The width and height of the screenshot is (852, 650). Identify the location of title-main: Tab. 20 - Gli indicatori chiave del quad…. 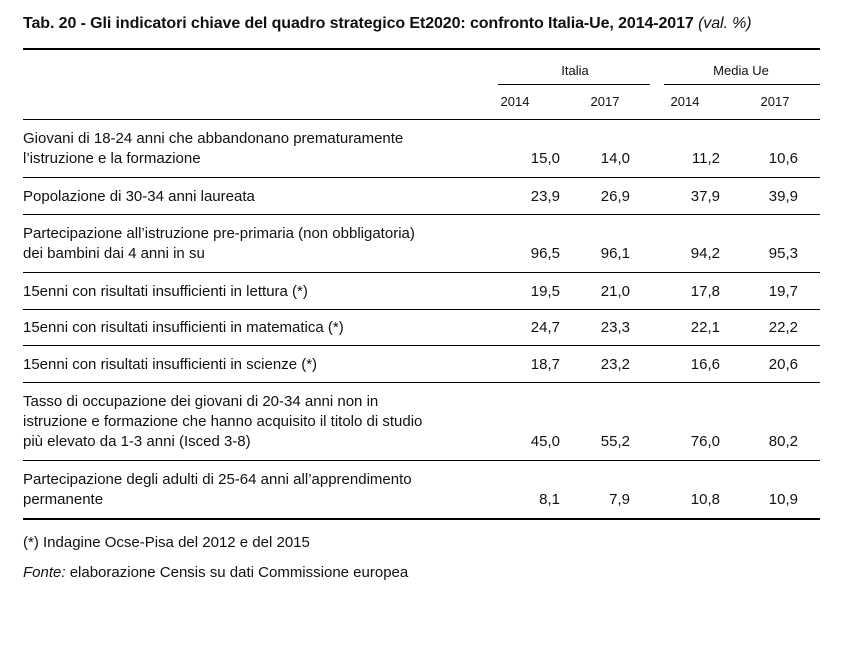
(358, 23).